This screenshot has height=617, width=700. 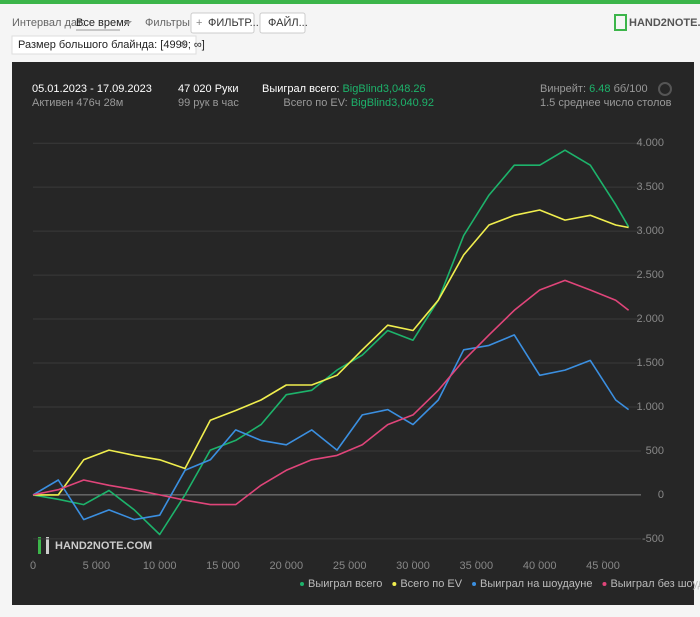 I want to click on add-filter-button, so click(x=222, y=23).